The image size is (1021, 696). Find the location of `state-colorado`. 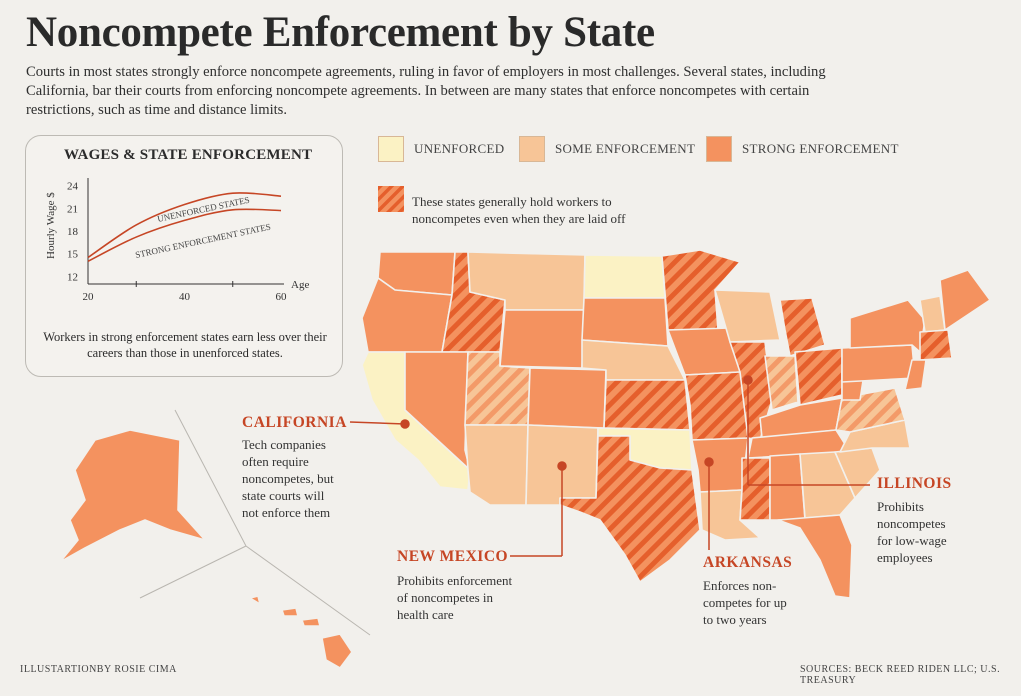

state-colorado is located at coordinates (567, 398).